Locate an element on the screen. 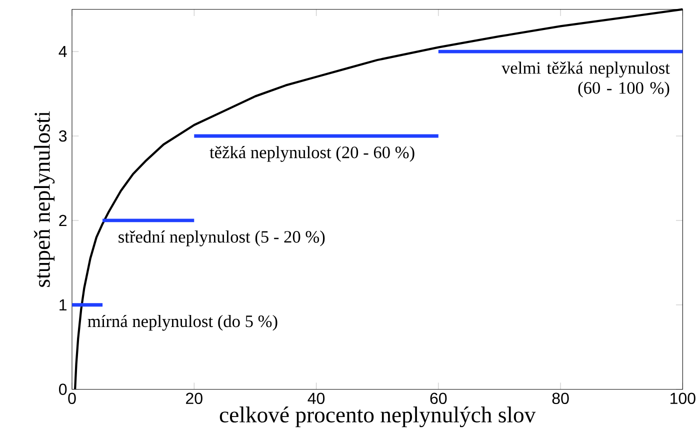 The image size is (700, 440). y-tick-label: 4 is located at coordinates (62, 52).